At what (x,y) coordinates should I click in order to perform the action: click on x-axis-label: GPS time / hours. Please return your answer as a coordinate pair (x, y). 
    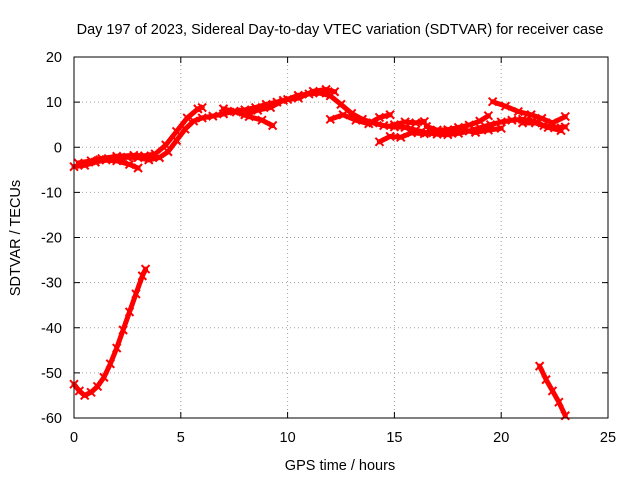
    Looking at the image, I should click on (340, 466).